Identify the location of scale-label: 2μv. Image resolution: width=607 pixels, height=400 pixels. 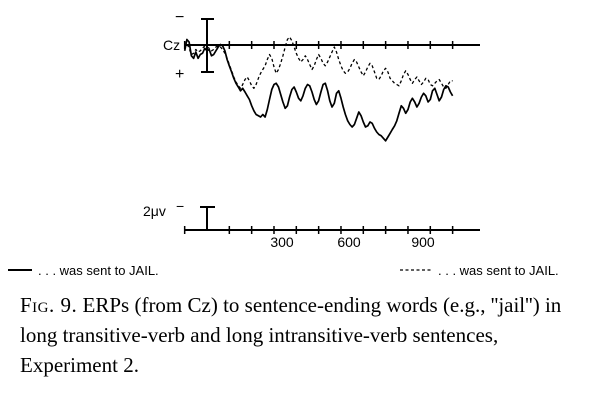
(154, 211).